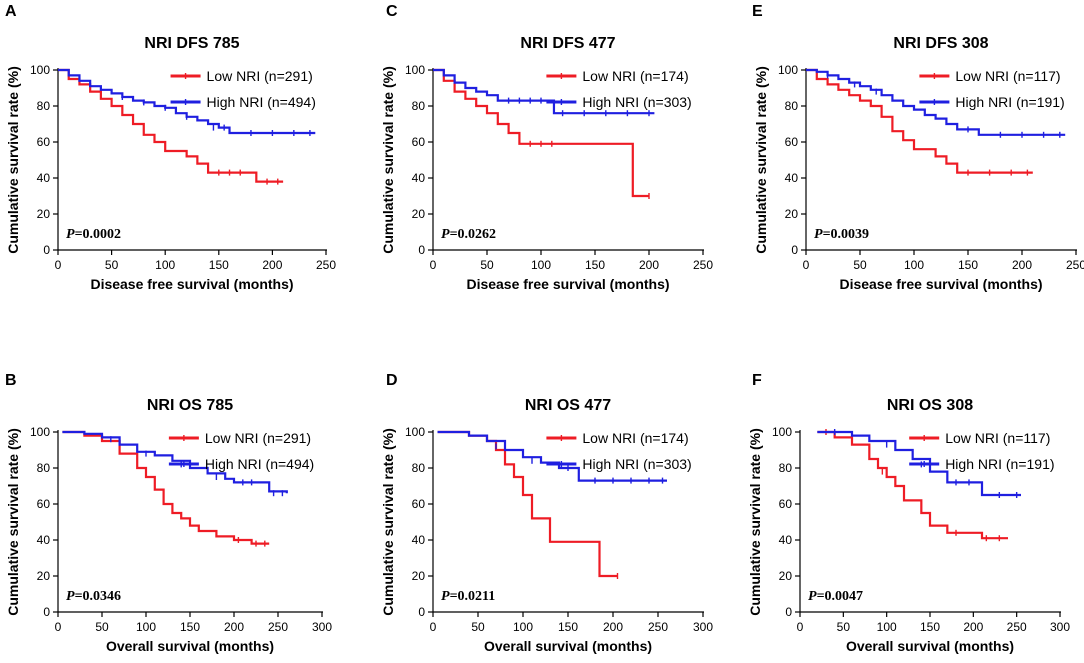  I want to click on p-value-number: =0.0346, so click(98, 596).